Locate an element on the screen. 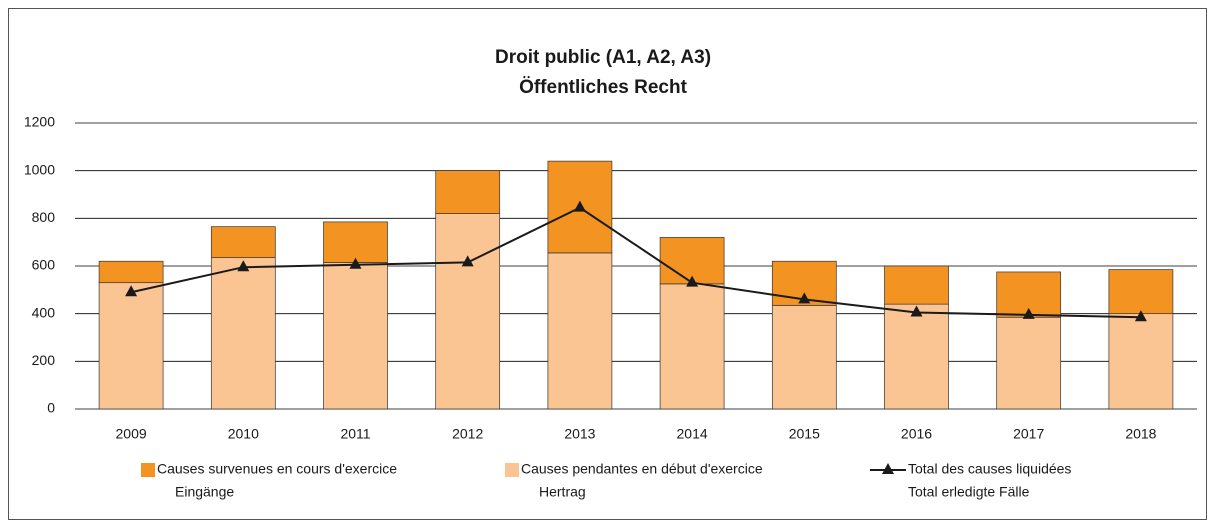 The height and width of the screenshot is (529, 1215). y-tick-label: 800 is located at coordinates (44, 217).